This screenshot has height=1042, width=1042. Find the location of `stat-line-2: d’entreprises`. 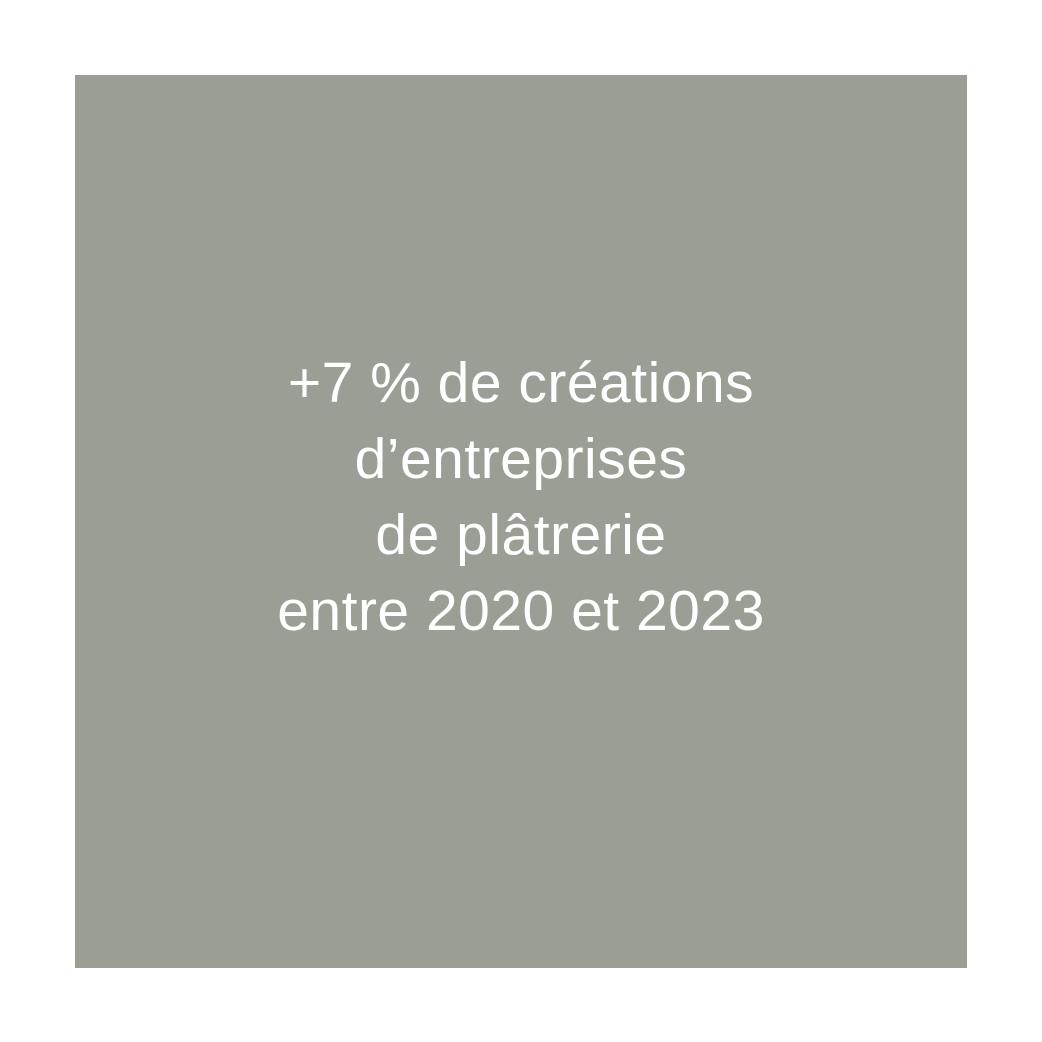

stat-line-2: d’entreprises is located at coordinates (521, 458).